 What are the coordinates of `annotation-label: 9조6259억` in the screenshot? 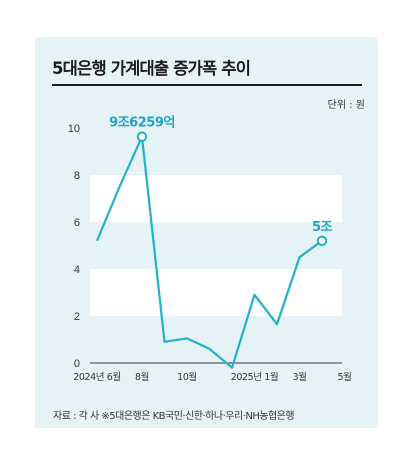 It's located at (142, 123).